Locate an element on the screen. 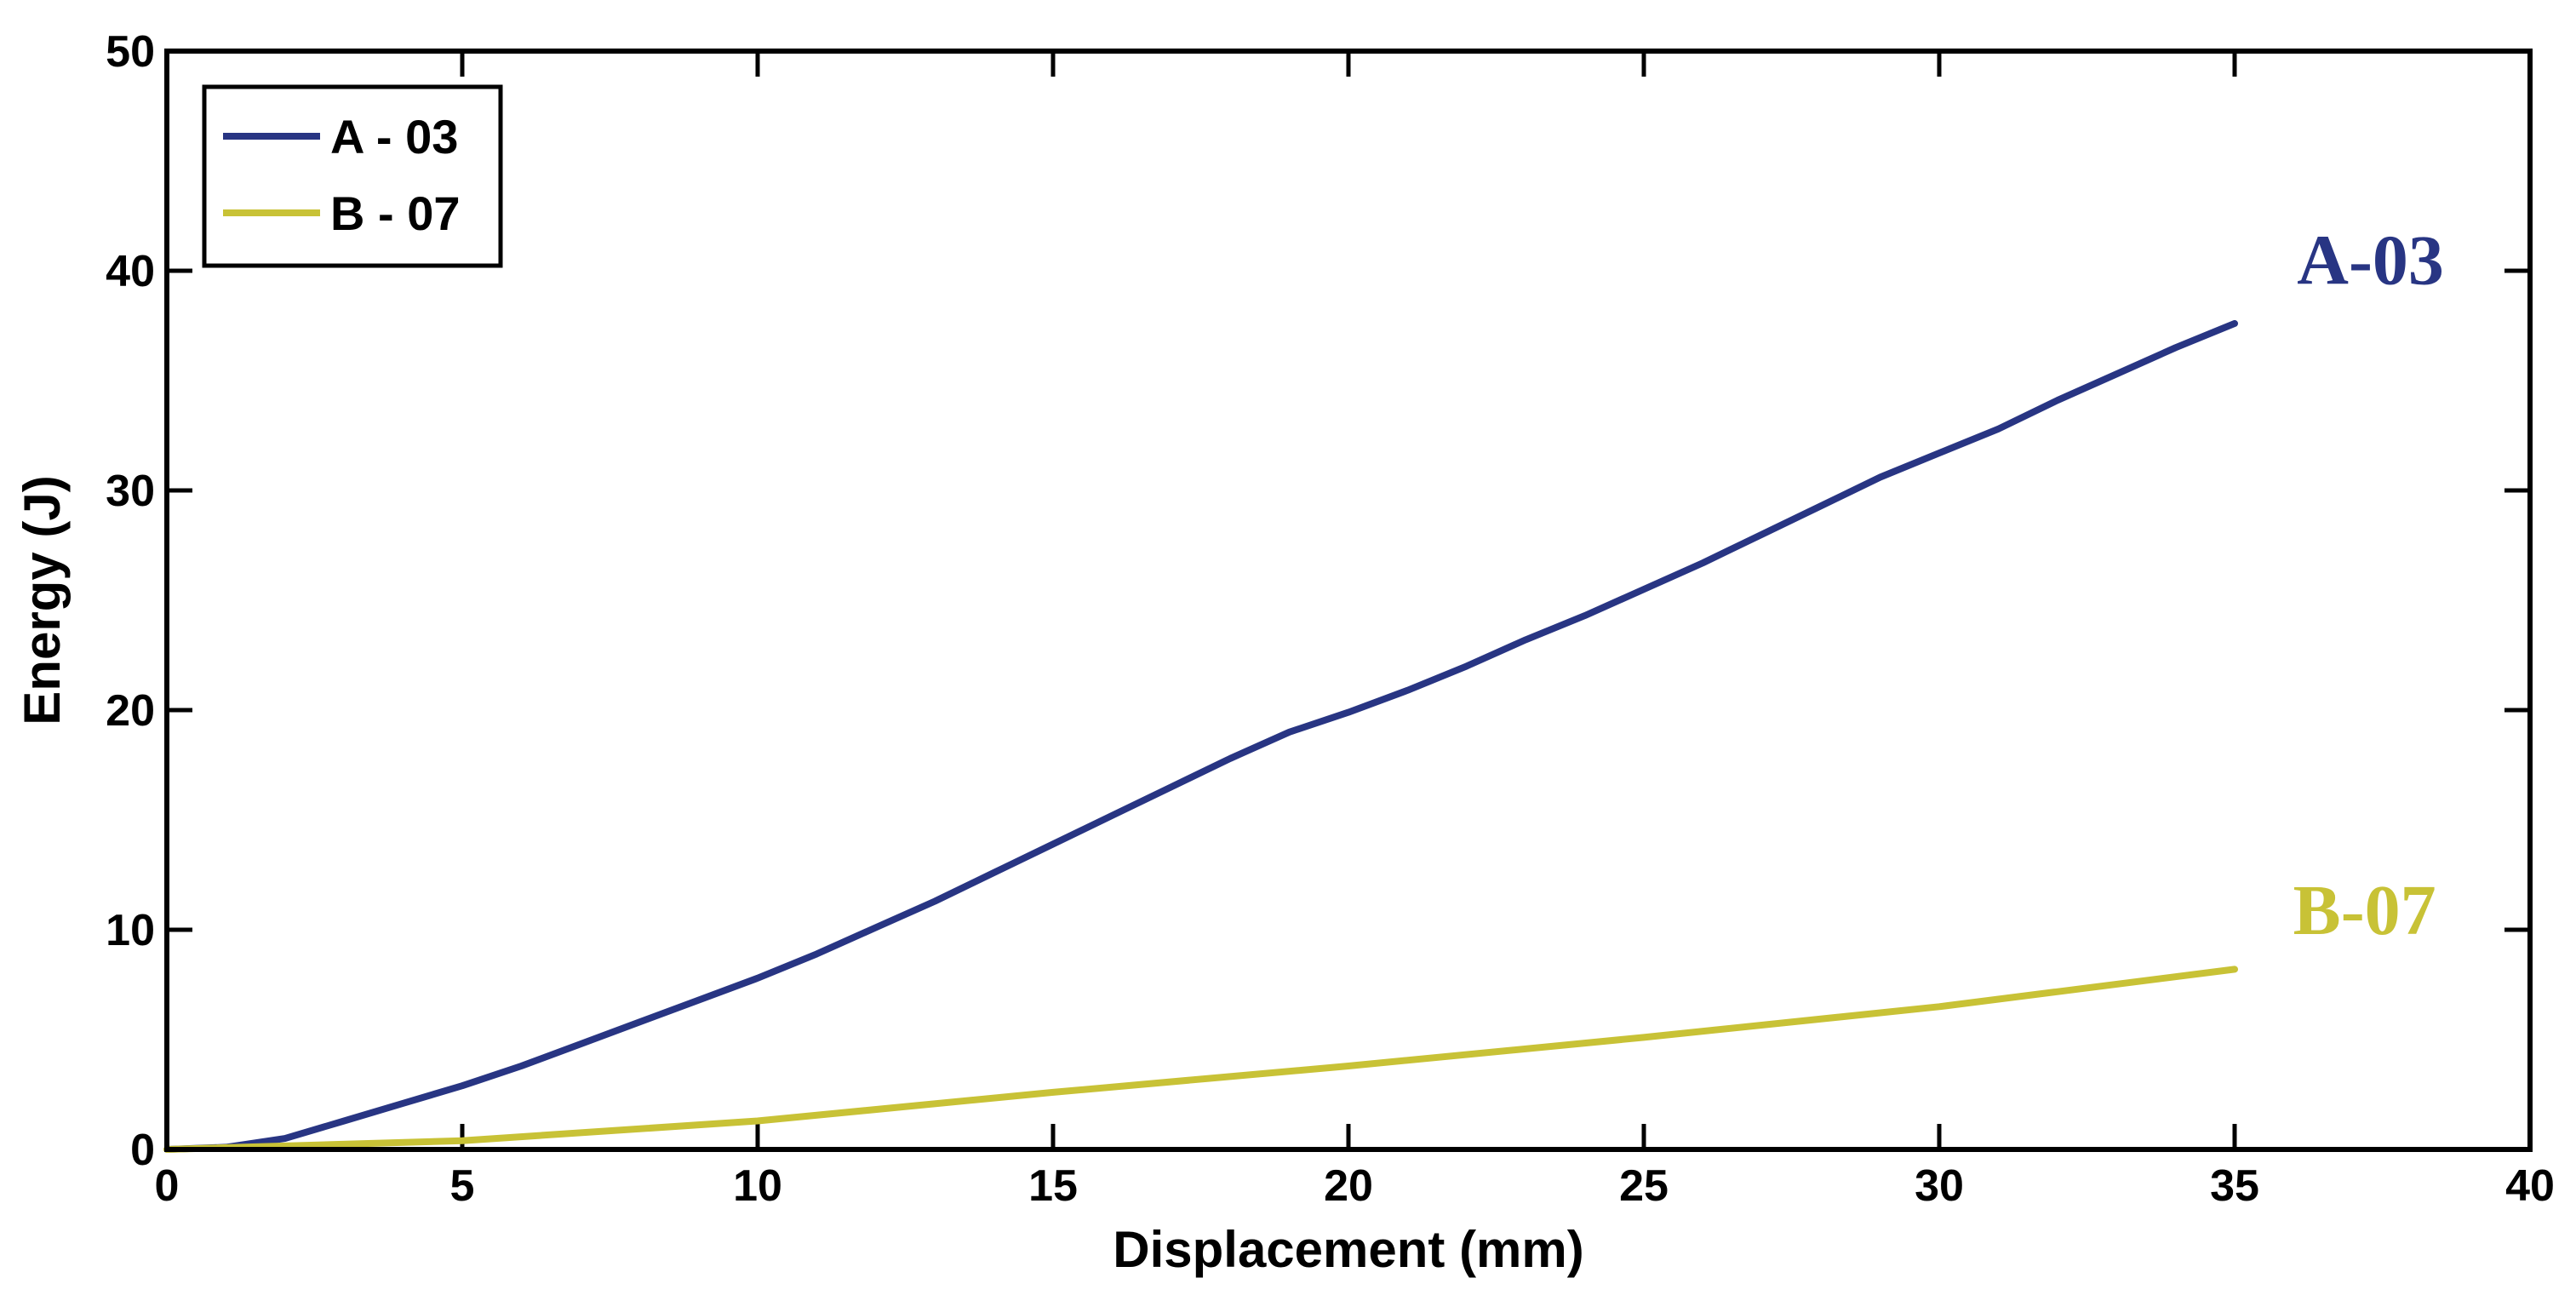 Image resolution: width=2576 pixels, height=1301 pixels. annotation-b-07: B-07 is located at coordinates (2364, 910).